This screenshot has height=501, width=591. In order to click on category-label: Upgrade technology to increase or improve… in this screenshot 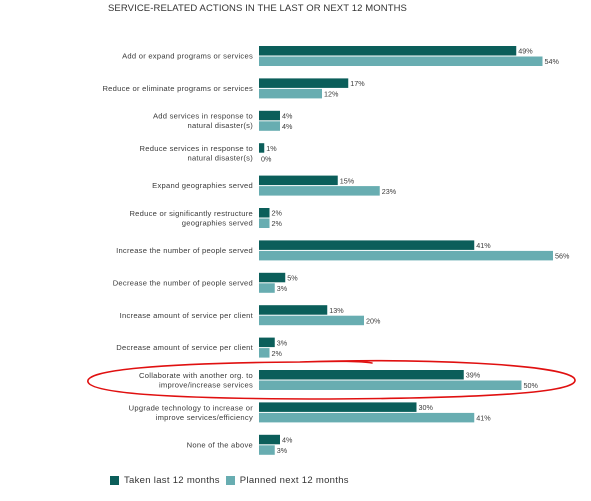, I will do `click(191, 412)`.